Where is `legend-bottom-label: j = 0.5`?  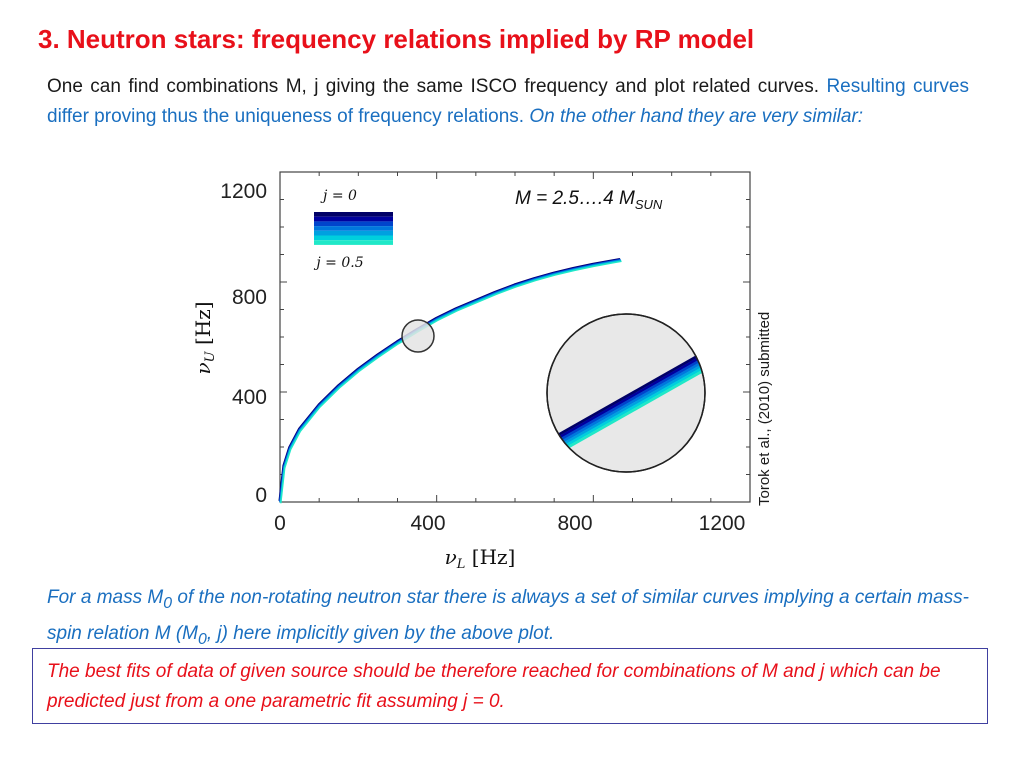
legend-bottom-label: j = 0.5 is located at coordinates (338, 263).